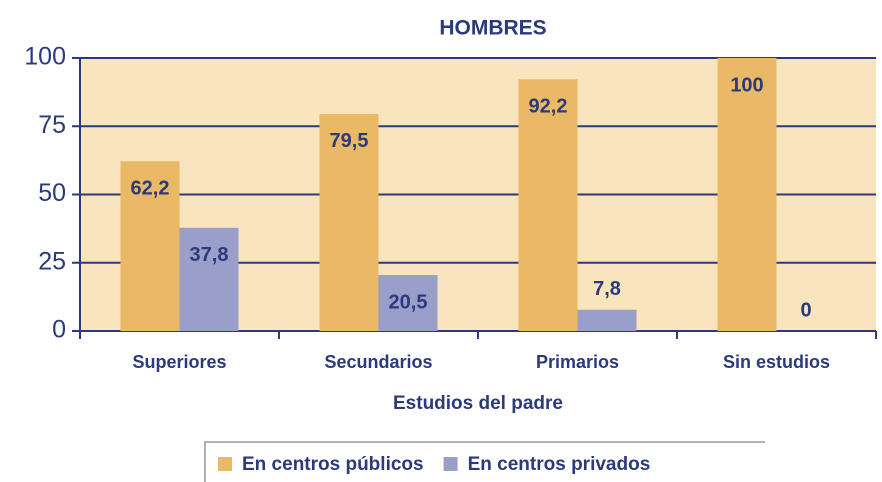 The height and width of the screenshot is (482, 882). What do you see at coordinates (349, 141) in the screenshot?
I see `data-label: 79,5` at bounding box center [349, 141].